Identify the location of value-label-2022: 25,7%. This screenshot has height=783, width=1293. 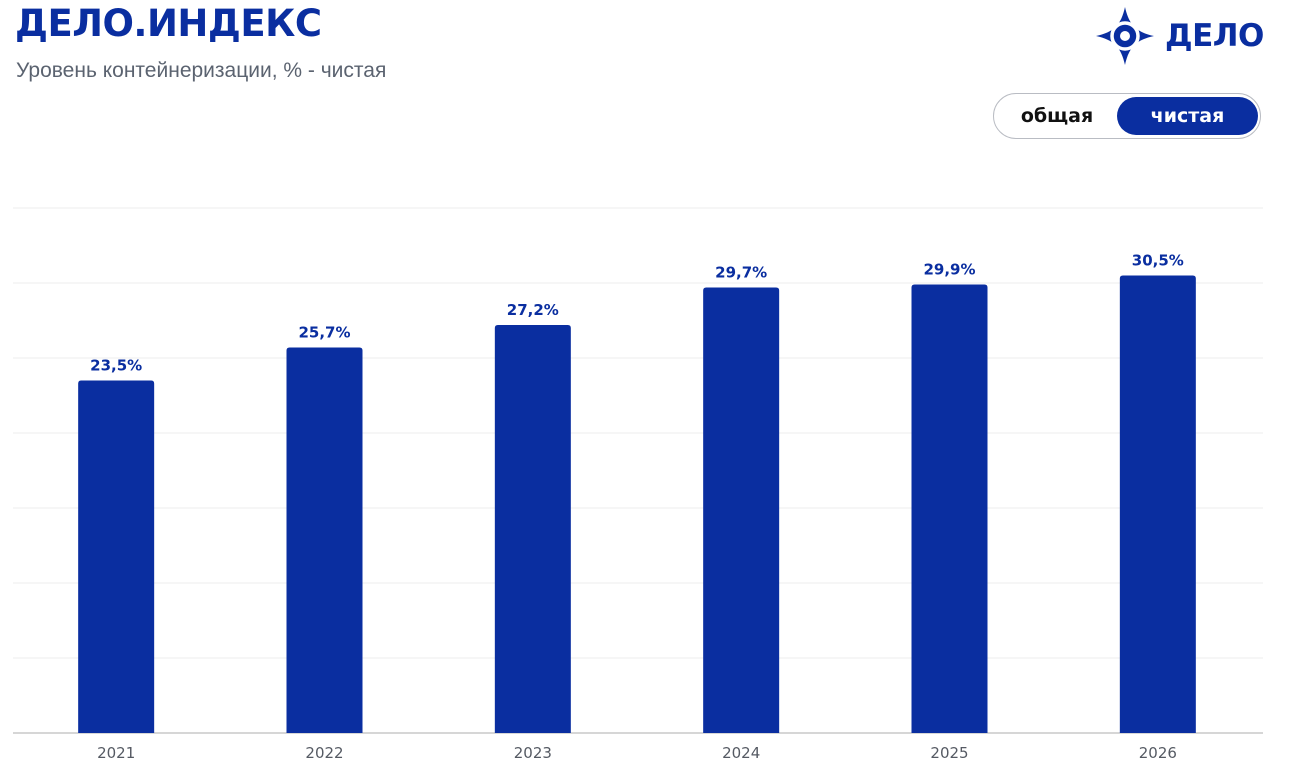
(324, 333).